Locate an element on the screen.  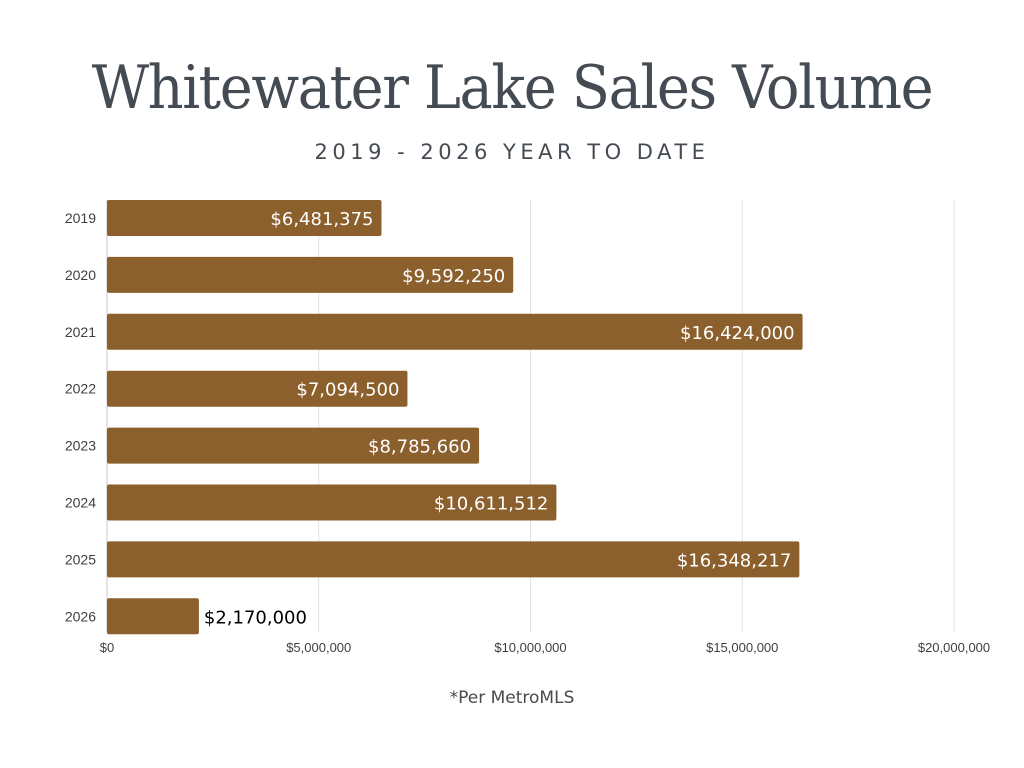
x-tick-label: $10,000,000 is located at coordinates (530, 647).